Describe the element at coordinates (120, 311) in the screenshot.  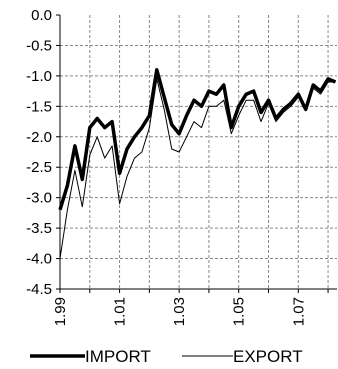
I see `x-tick-label: 1.01` at that location.